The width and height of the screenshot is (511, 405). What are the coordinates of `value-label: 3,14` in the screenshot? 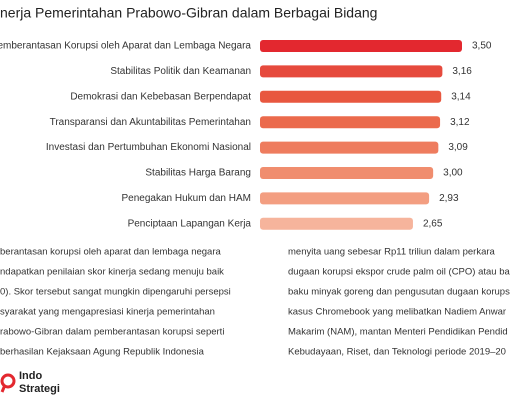 It's located at (461, 96).